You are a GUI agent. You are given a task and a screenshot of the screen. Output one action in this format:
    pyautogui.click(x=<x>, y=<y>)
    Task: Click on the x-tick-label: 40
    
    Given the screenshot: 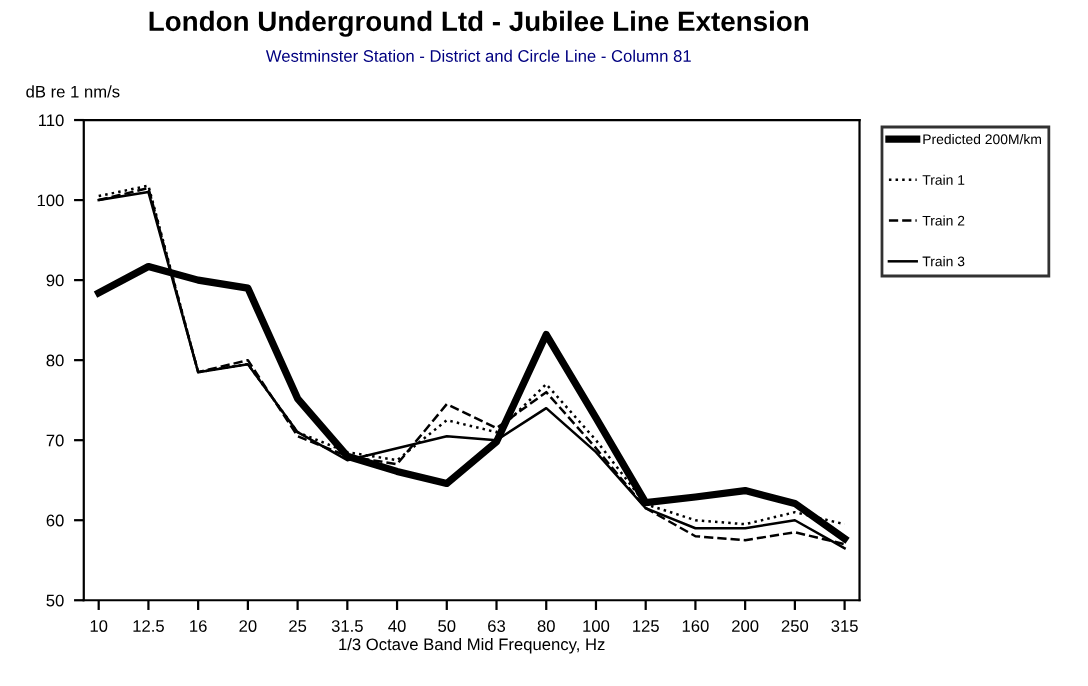 What is the action you would take?
    pyautogui.click(x=397, y=626)
    